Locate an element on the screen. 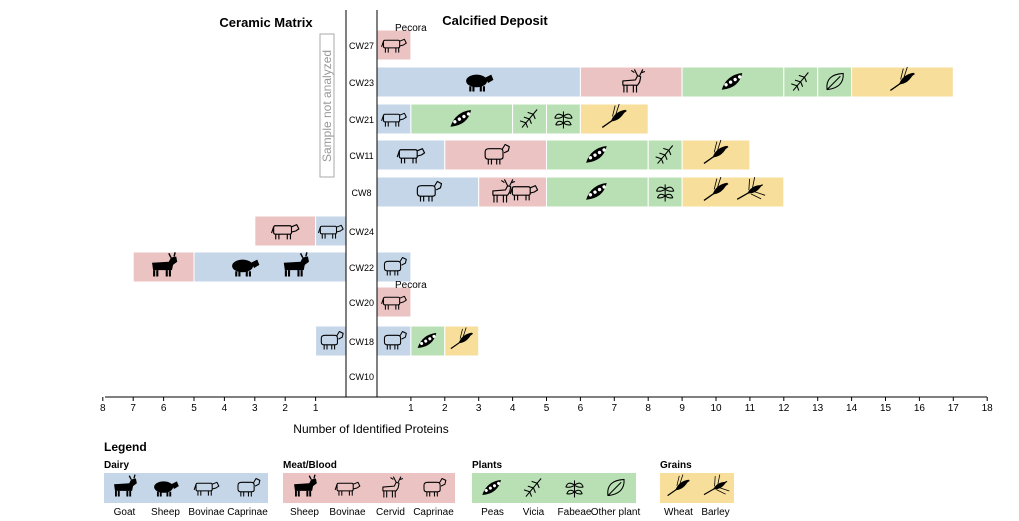  not-analyzed-box is located at coordinates (327, 105).